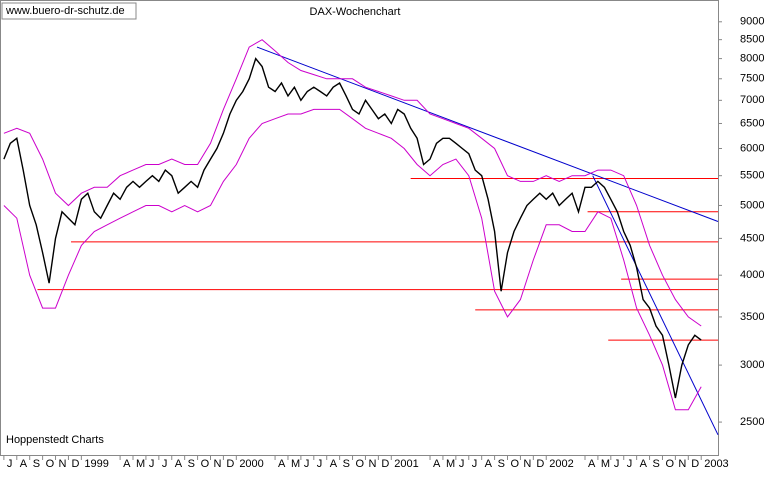  I want to click on x-tick-label: 1999, so click(96, 464).